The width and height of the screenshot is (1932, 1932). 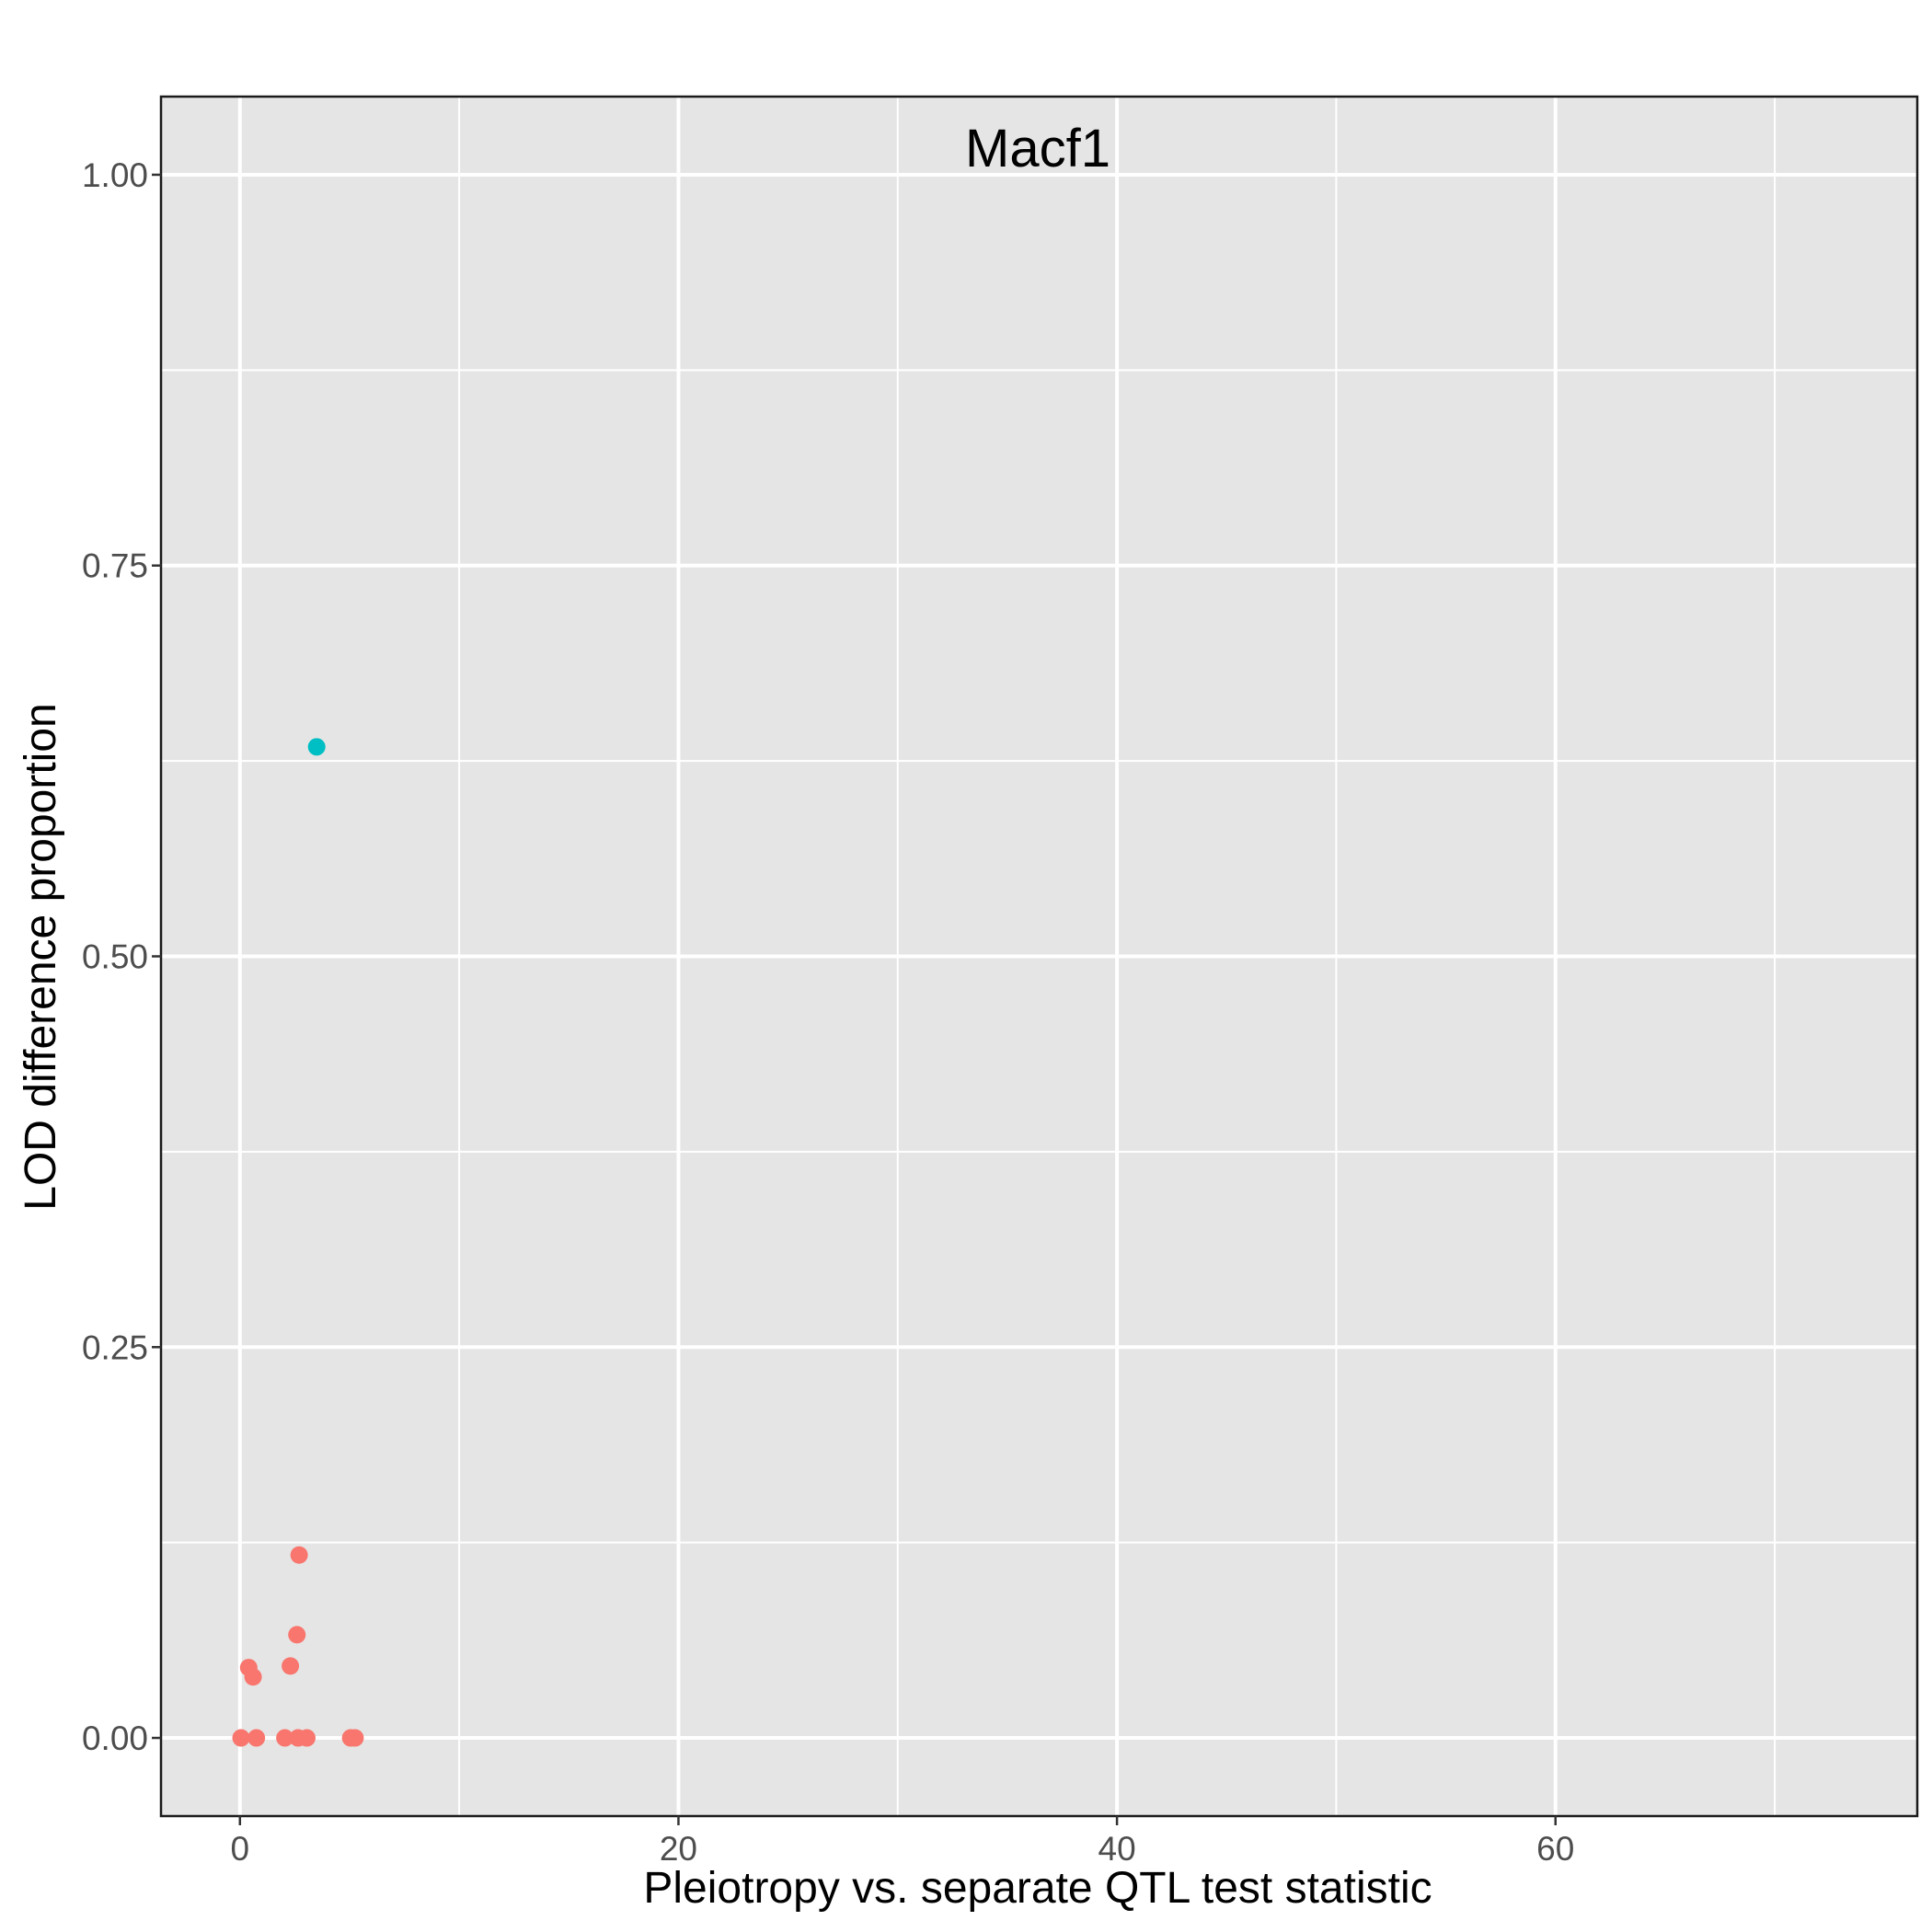 What do you see at coordinates (298, 1242) in the screenshot?
I see `data-points` at bounding box center [298, 1242].